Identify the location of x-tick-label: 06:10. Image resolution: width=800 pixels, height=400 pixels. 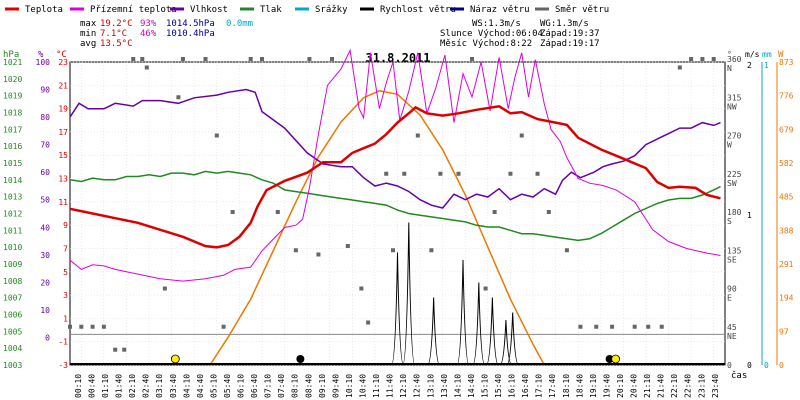
(241, 386).